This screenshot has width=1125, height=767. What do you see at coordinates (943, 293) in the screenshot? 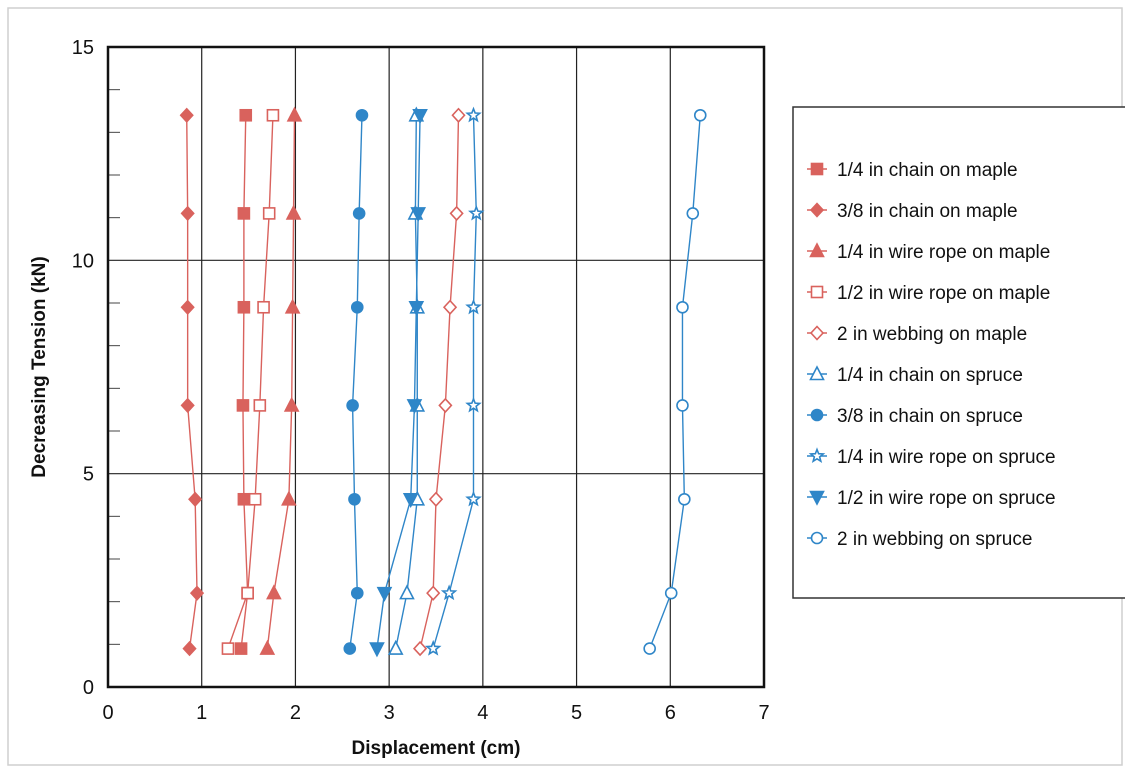
I see `legend-label: 1/2 in wire rope on maple` at bounding box center [943, 293].